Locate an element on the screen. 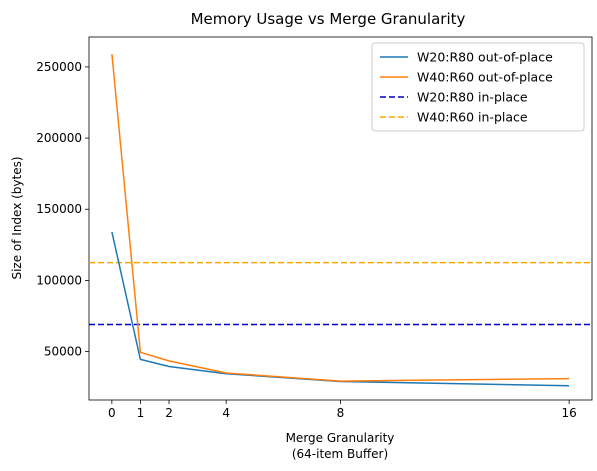 This screenshot has width=597, height=471. legend-box is located at coordinates (478, 87).